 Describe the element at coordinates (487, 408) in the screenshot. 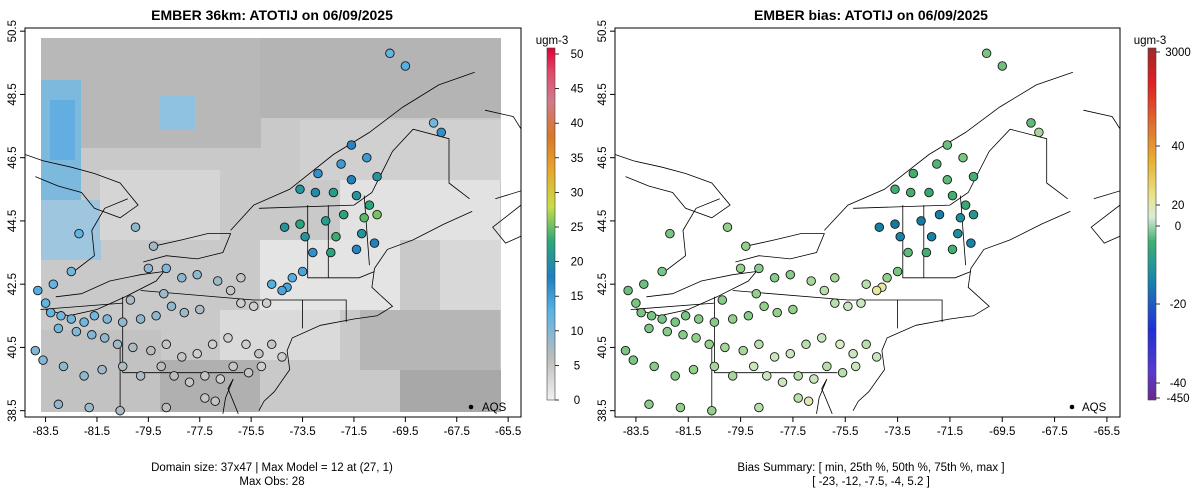

I see `left-legend: AQS` at that location.